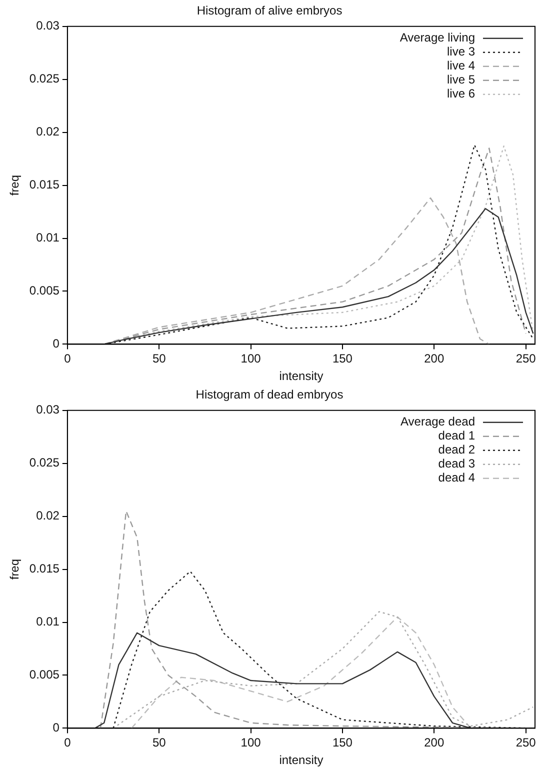 The height and width of the screenshot is (769, 547). I want to click on legend-label: live 6, so click(461, 93).